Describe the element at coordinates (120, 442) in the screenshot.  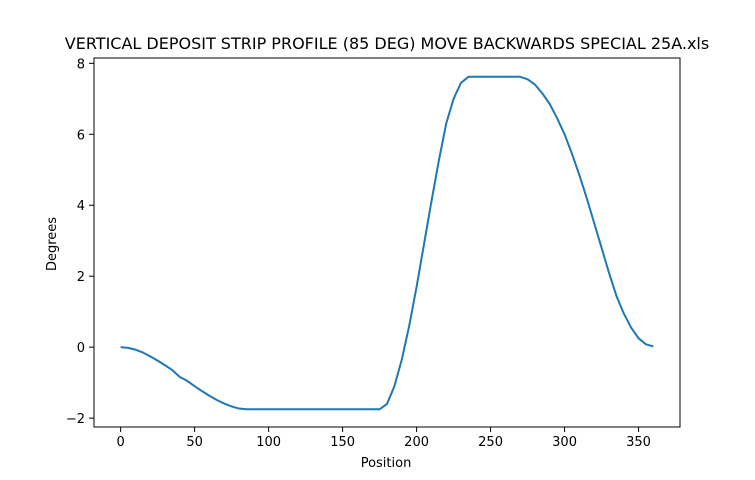
I see `x-tick-label: 0` at that location.